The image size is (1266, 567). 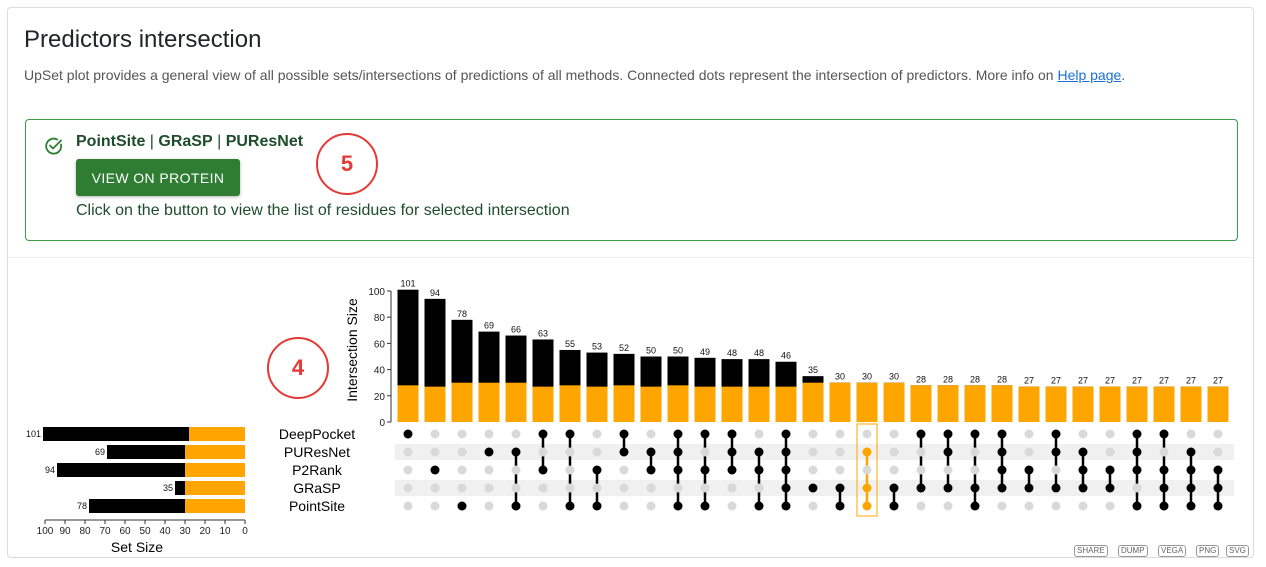 What do you see at coordinates (407, 284) in the screenshot?
I see `intersection-value-label: 101` at bounding box center [407, 284].